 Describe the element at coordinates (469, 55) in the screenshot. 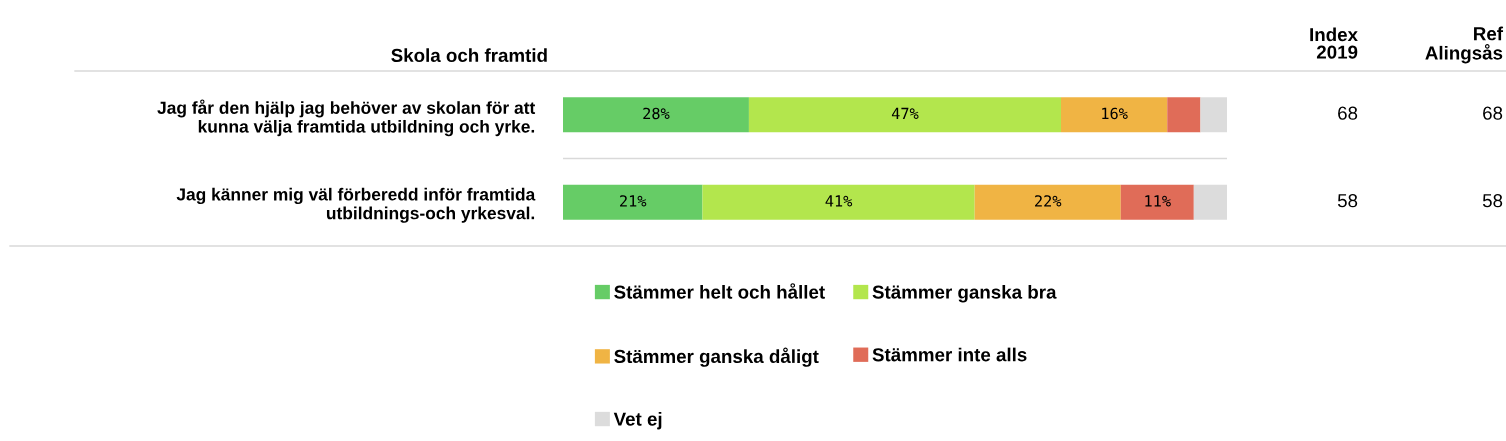

I see `chart-title: Skola och framtid` at that location.